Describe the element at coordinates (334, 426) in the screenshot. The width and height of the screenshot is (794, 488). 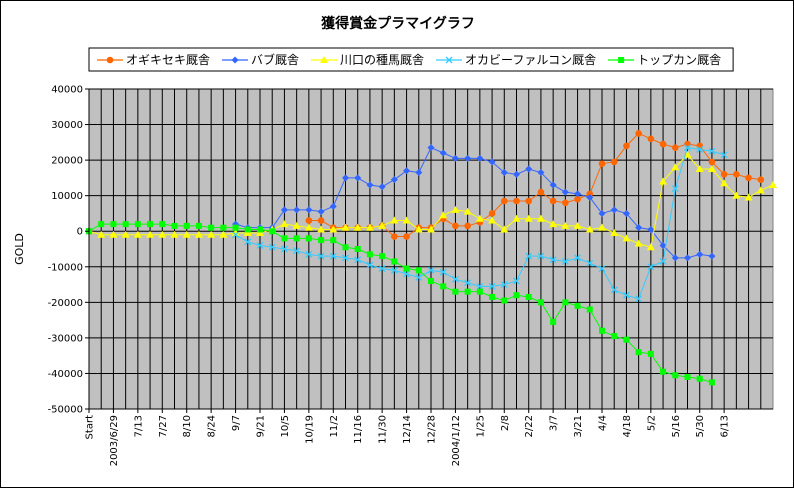
I see `x-tick-label: 11/2` at that location.